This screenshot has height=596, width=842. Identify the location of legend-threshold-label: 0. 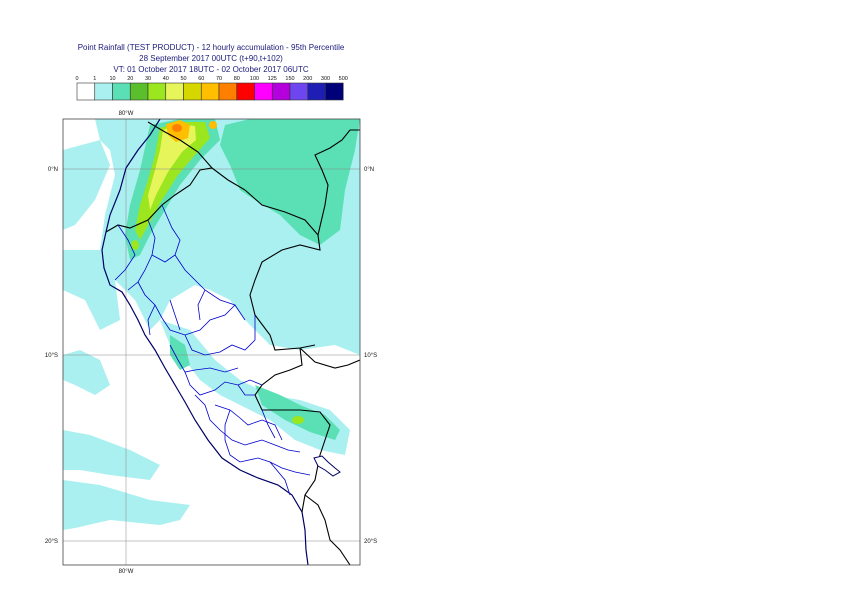
(76, 79).